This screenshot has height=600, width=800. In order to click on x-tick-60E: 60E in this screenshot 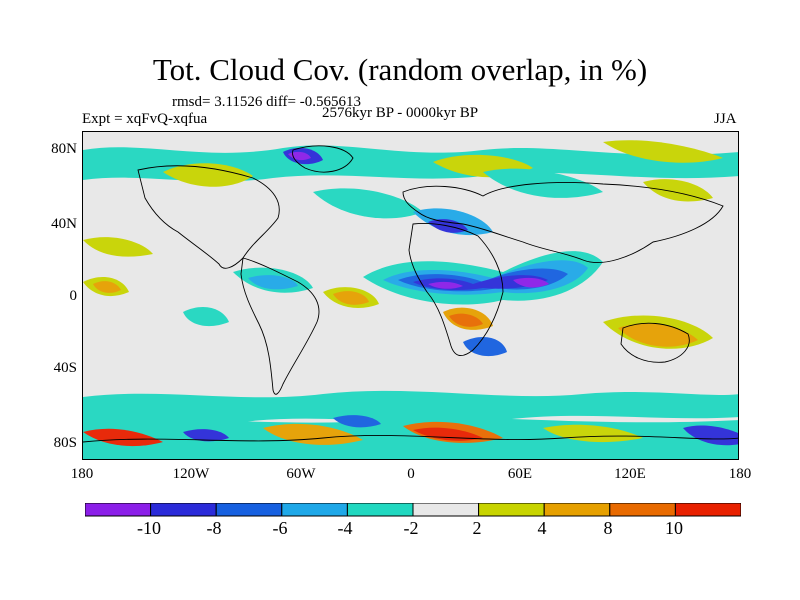, I will do `click(520, 474)`.